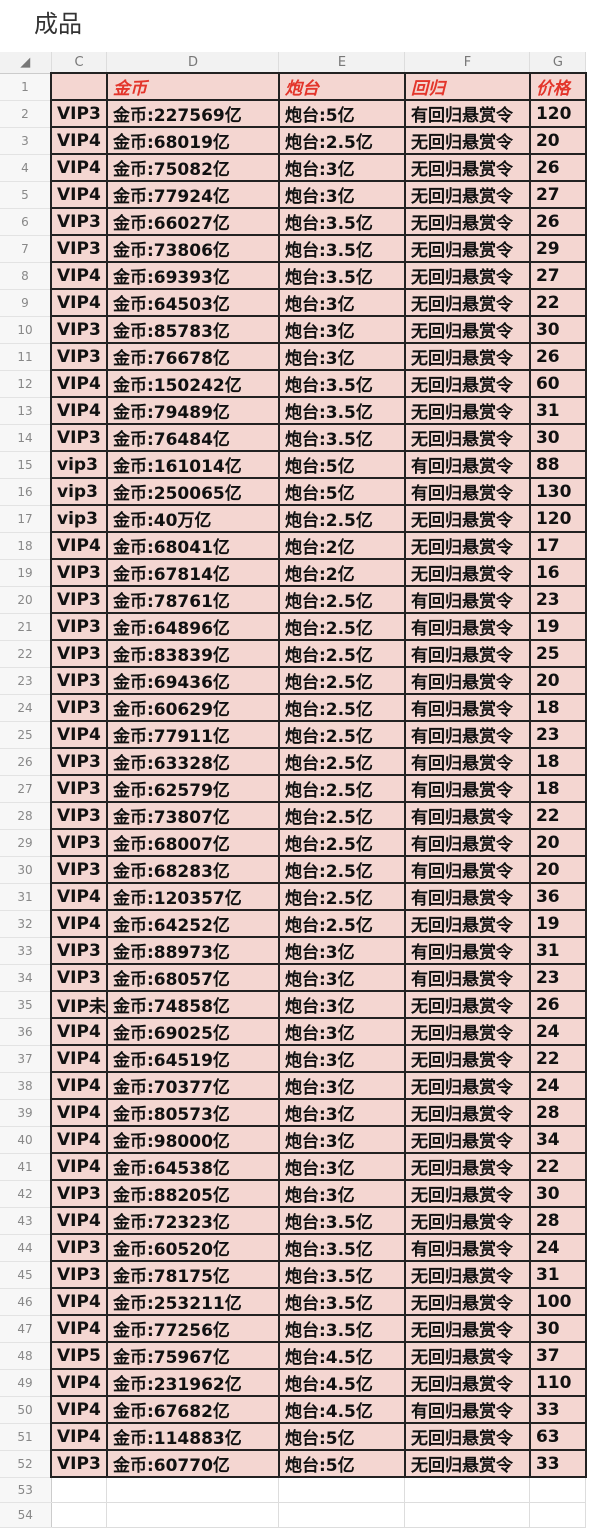  Describe the element at coordinates (341, 1382) in the screenshot. I see `cell-e: 炮台:4.5亿` at that location.